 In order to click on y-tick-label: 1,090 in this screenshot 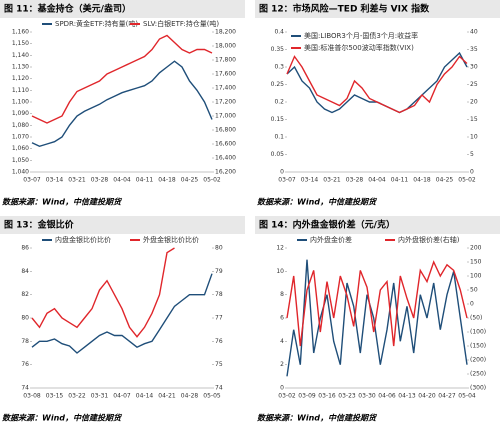, I will do `click(20, 113)`.